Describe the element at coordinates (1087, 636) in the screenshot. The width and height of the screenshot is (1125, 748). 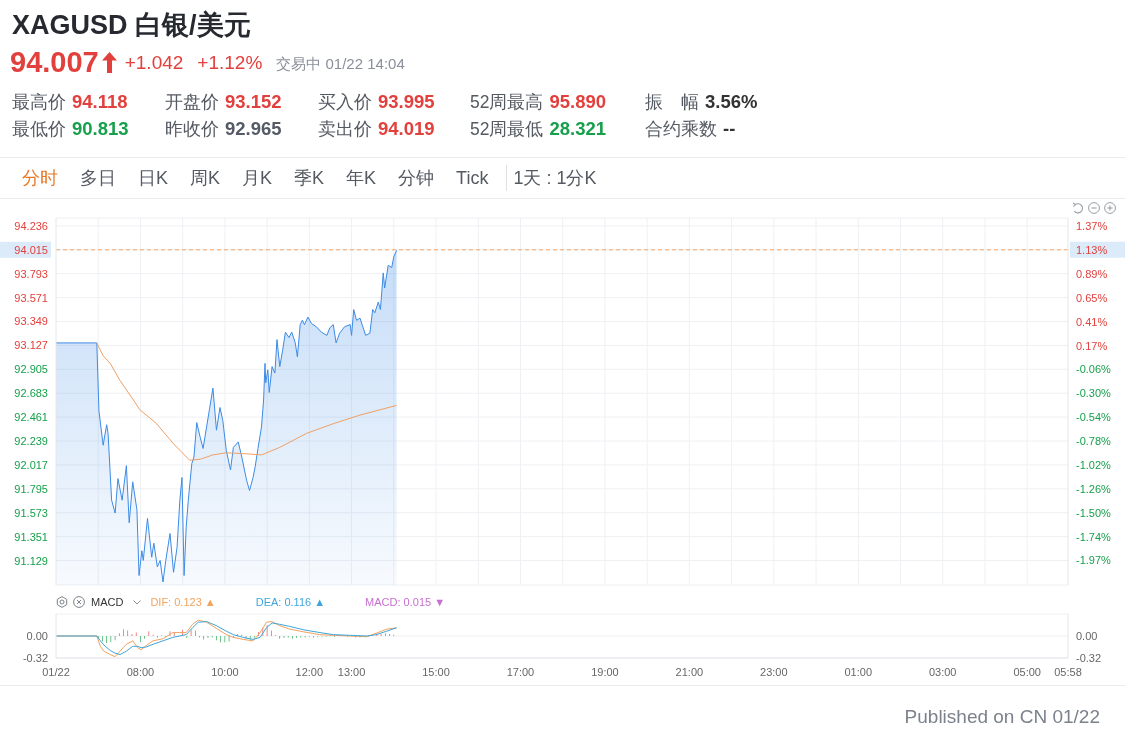
I see `y2-tick-label: 0.00` at that location.